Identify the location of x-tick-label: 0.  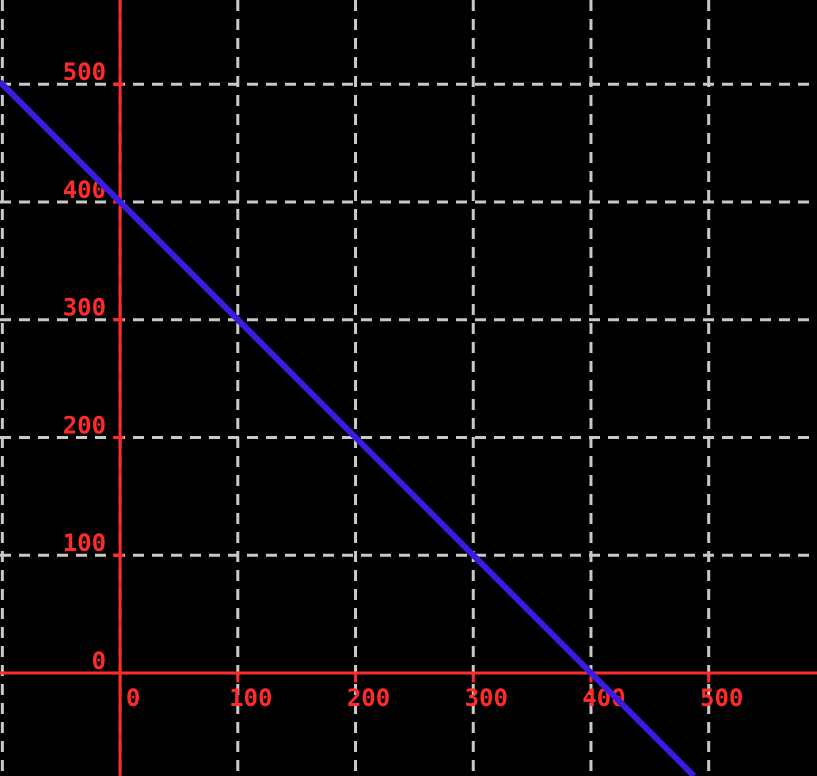
(133, 698).